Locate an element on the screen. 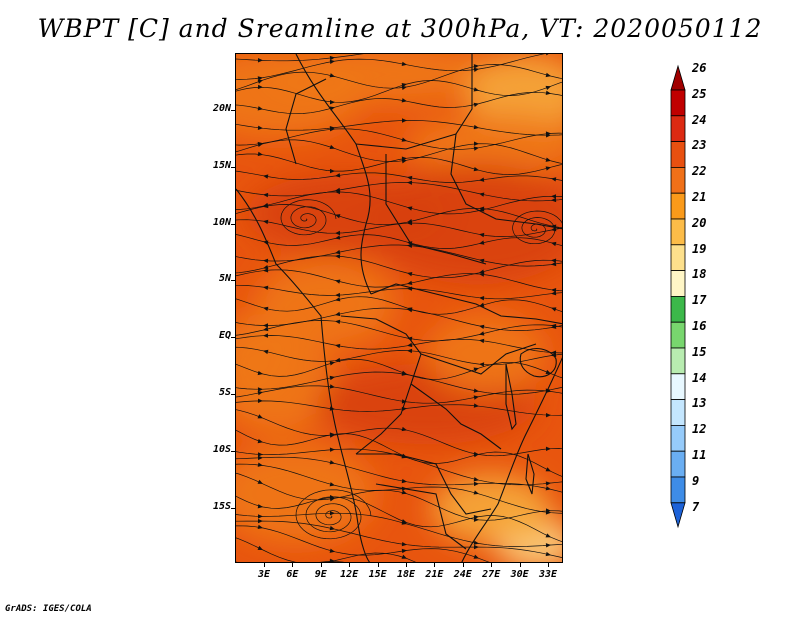 The height and width of the screenshot is (618, 800). legend-label: 25 is located at coordinates (699, 93).